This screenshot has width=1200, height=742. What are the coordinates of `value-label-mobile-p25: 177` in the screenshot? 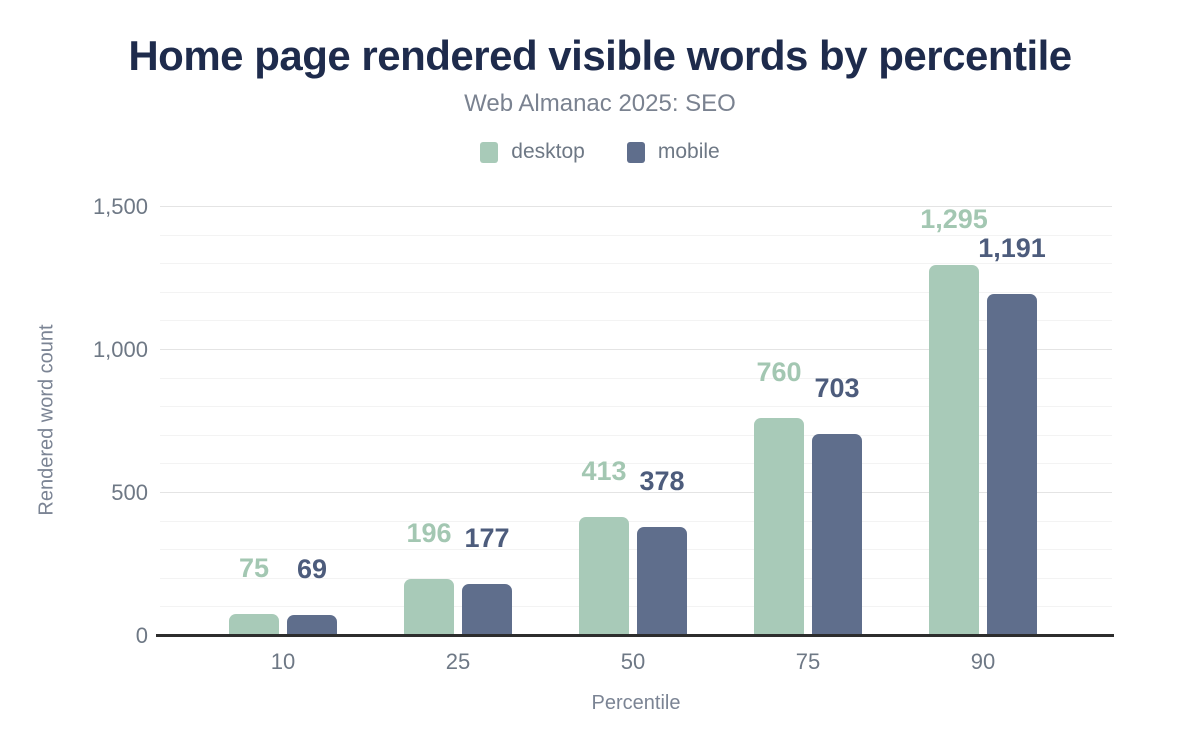 It's located at (487, 538).